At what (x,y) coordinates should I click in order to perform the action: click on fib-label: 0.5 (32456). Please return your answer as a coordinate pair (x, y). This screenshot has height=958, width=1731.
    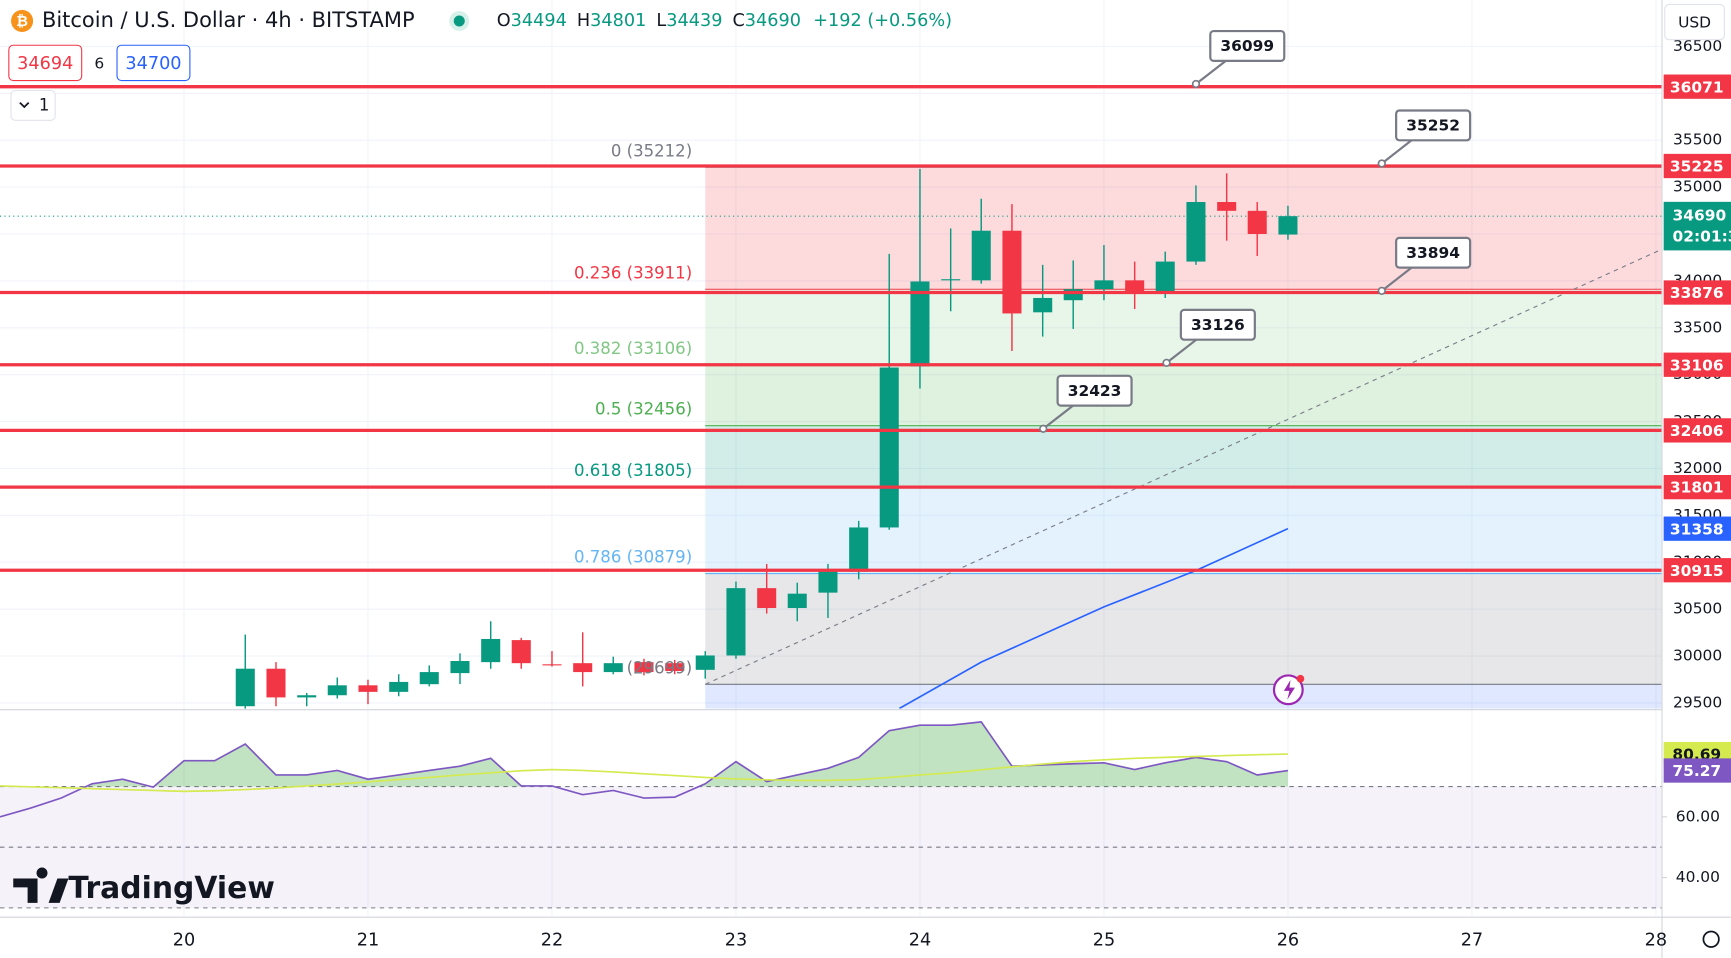
    Looking at the image, I should click on (643, 409).